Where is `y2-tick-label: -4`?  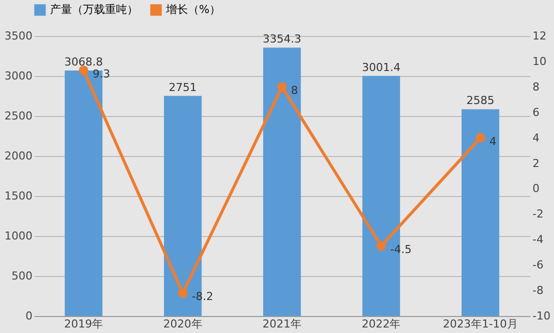
y2-tick-label: -4 is located at coordinates (538, 239).